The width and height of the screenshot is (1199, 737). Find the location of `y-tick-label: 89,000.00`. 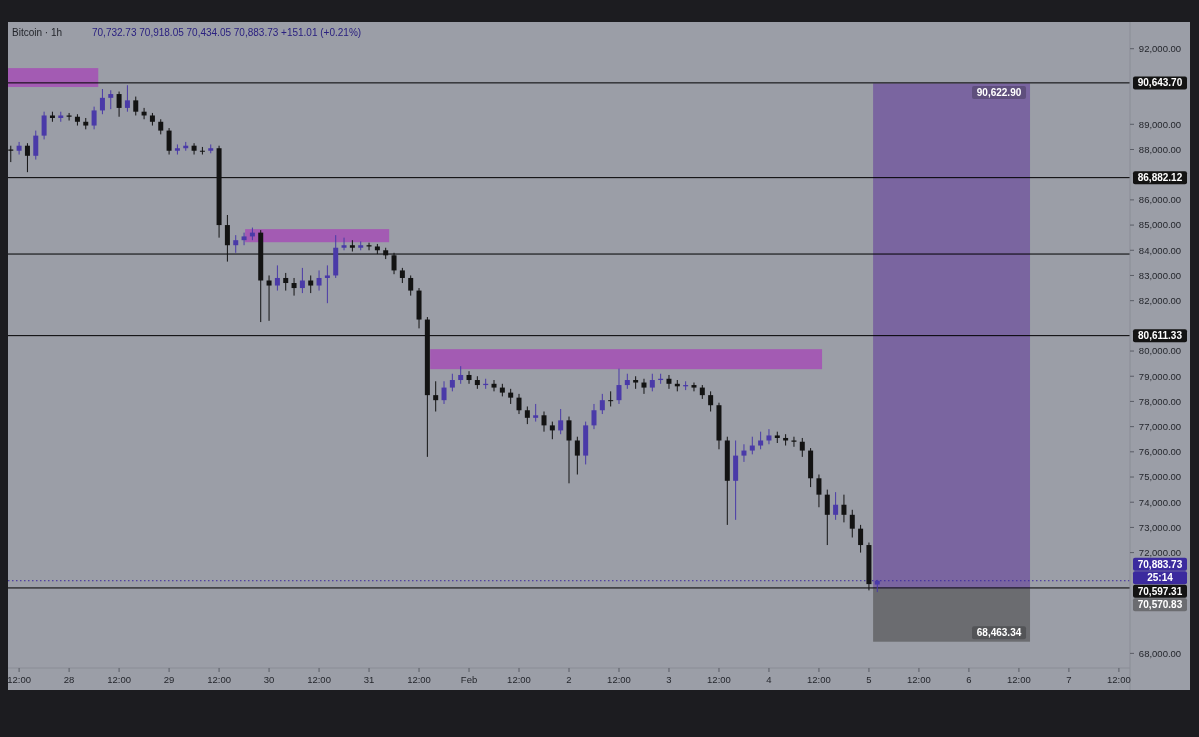

y-tick-label: 89,000.00 is located at coordinates (1160, 124).